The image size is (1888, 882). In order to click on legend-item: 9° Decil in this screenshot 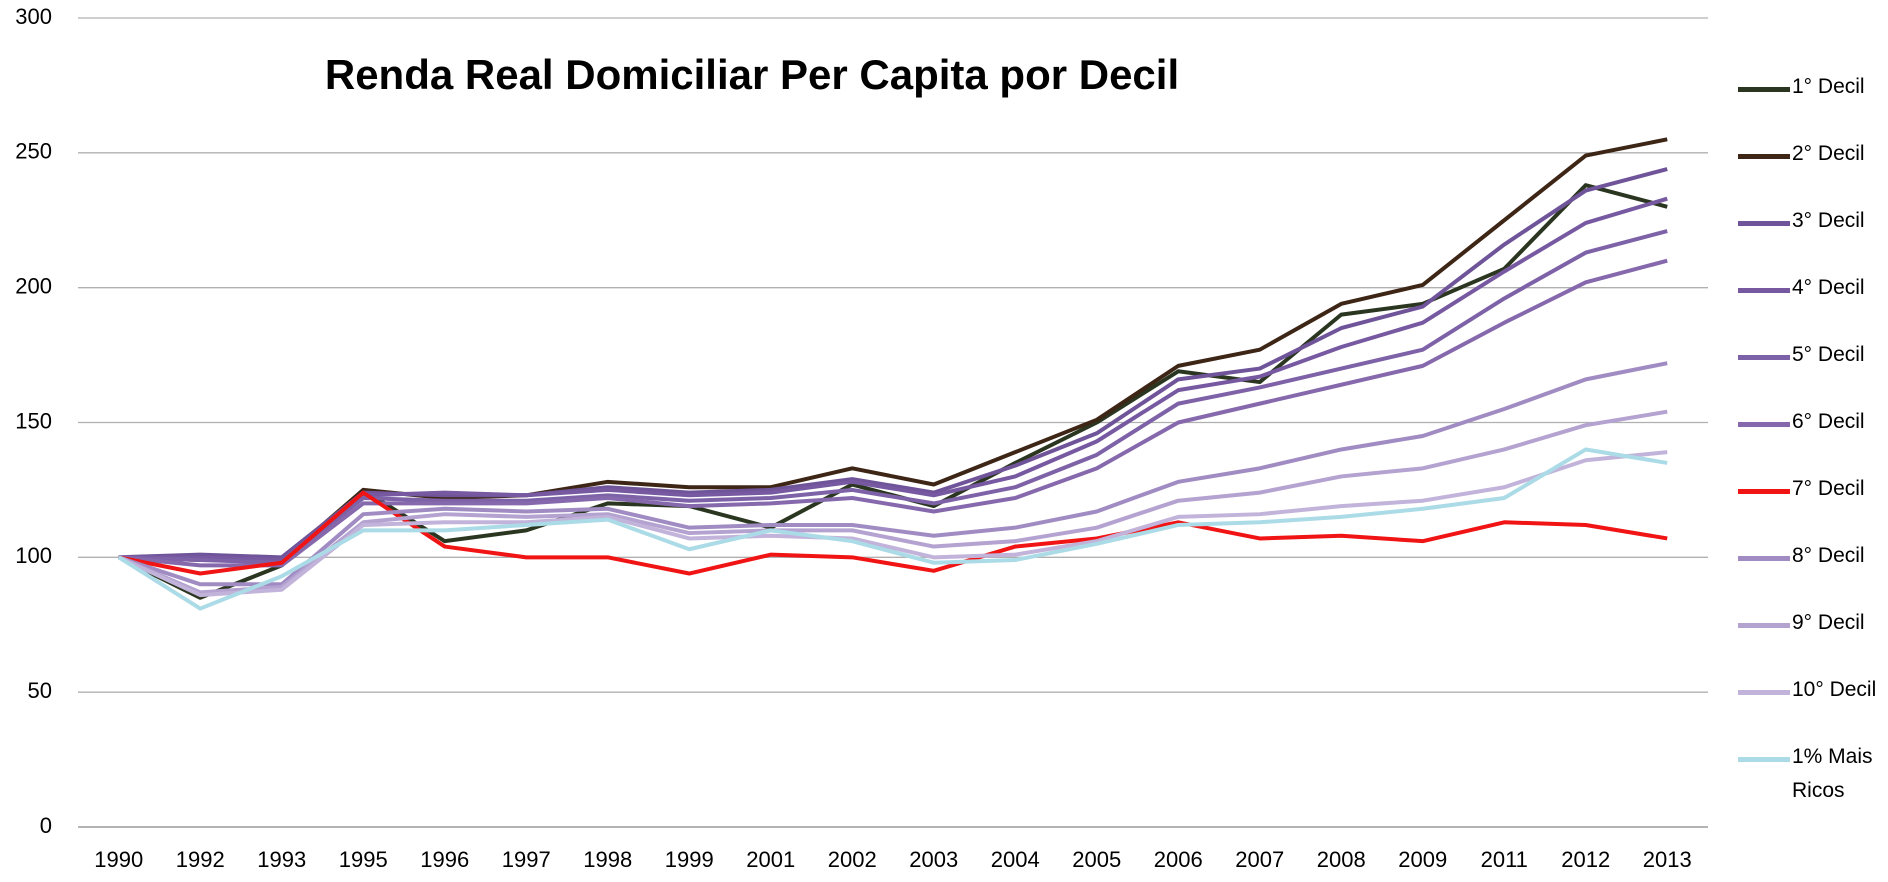, I will do `click(1813, 625)`.